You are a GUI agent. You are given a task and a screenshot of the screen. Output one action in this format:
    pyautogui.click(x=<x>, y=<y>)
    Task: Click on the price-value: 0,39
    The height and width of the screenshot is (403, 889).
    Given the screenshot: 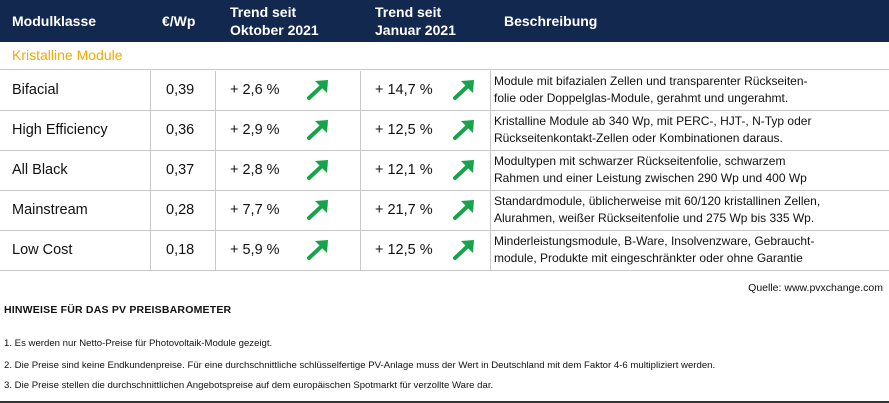 What is the action you would take?
    pyautogui.click(x=180, y=90)
    